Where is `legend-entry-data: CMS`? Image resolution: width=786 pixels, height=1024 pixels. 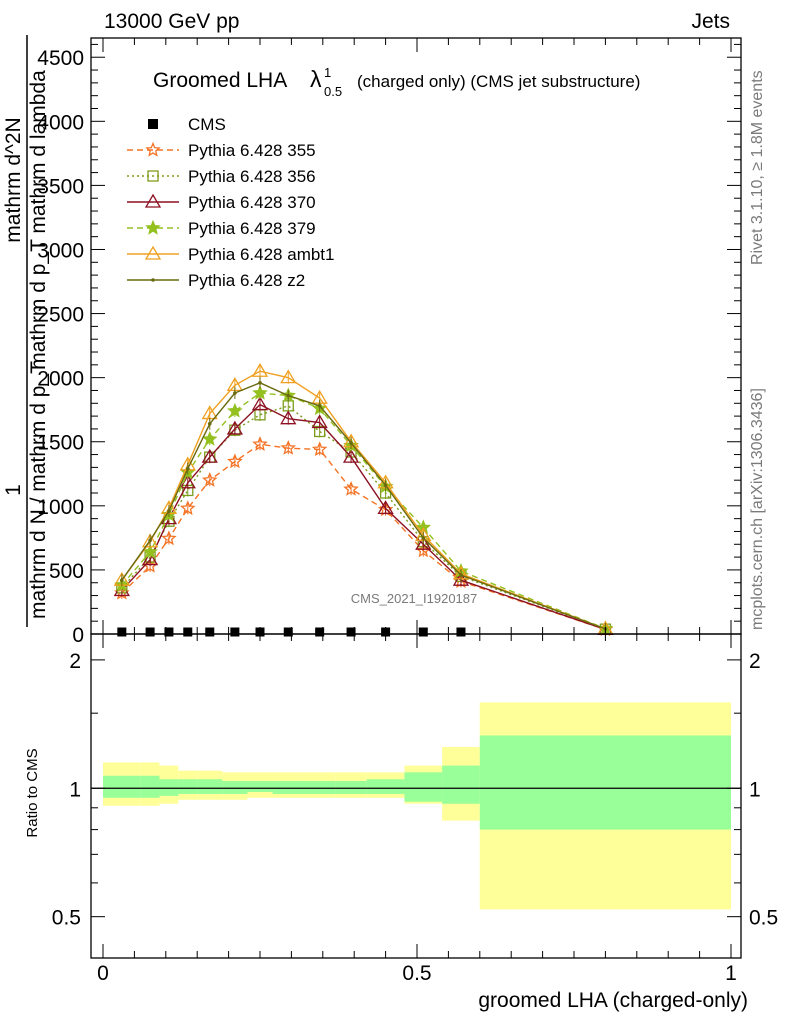
legend-entry-data: CMS is located at coordinates (187, 124).